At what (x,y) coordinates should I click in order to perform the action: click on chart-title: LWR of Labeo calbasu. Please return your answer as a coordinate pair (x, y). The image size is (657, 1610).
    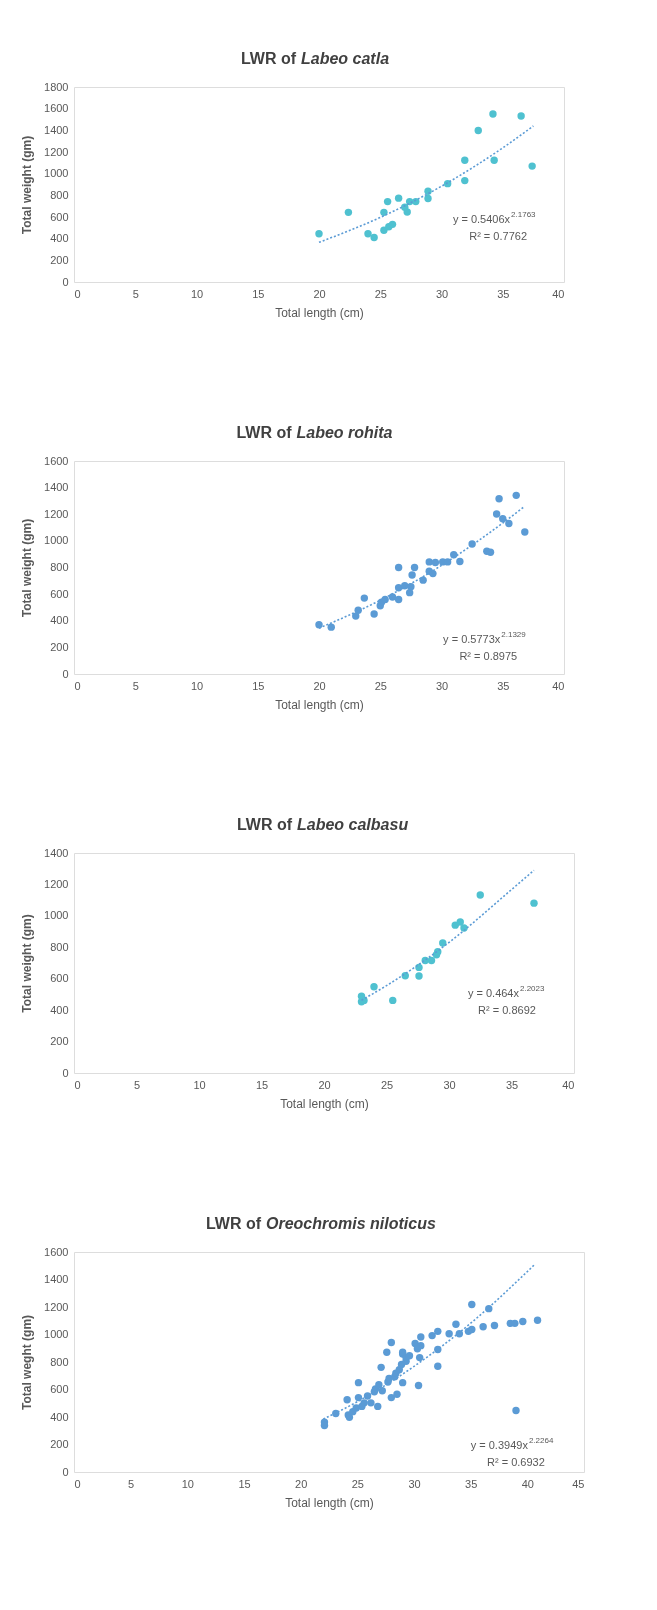
    Looking at the image, I should click on (322, 824).